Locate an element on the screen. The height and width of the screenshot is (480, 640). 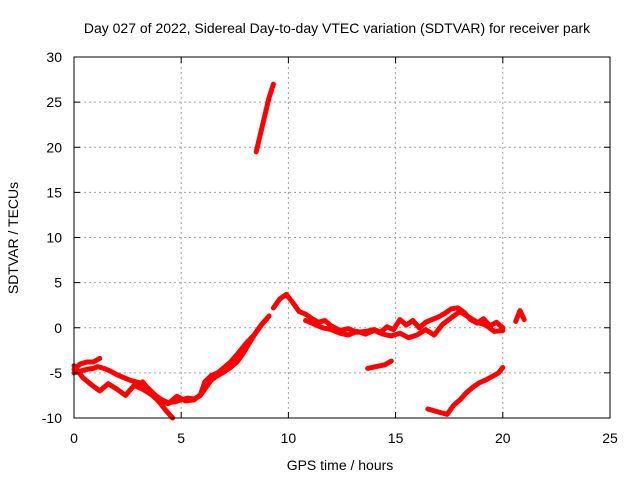
y-tick-label: 5 is located at coordinates (58, 283).